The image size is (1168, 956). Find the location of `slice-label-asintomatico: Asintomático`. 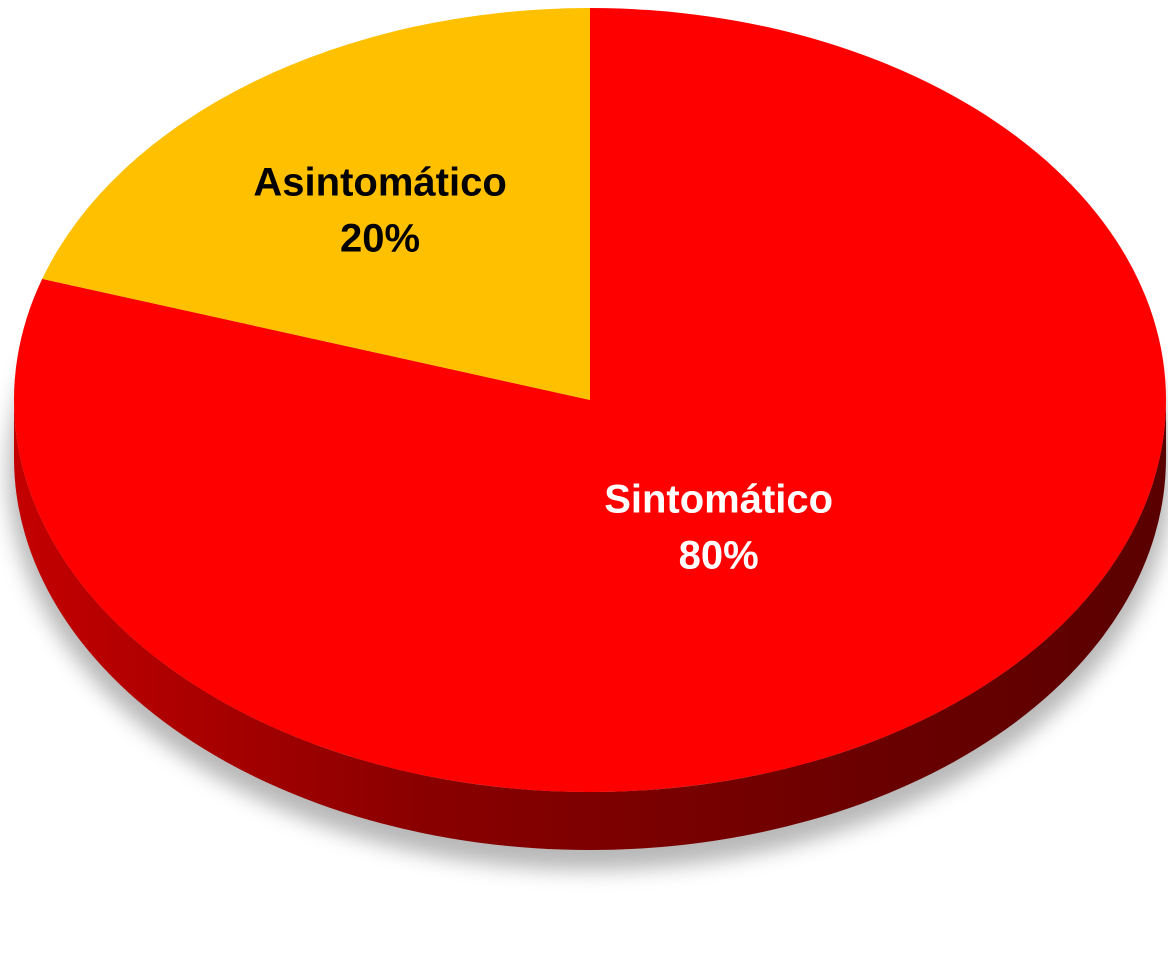

slice-label-asintomatico: Asintomático is located at coordinates (379, 182).